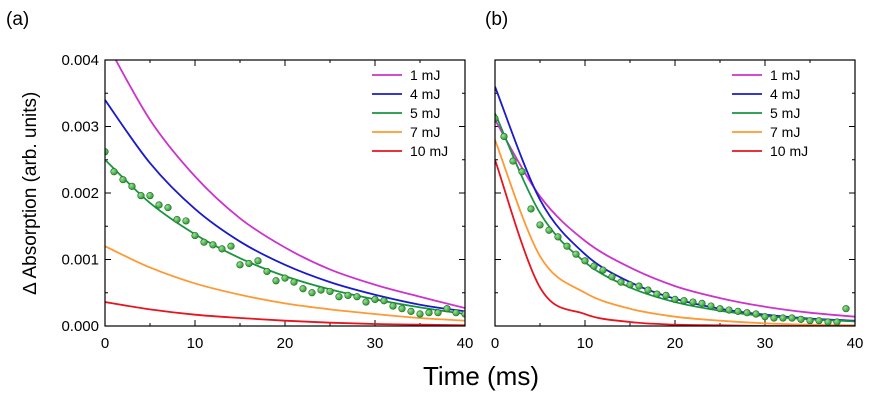 The image size is (872, 400). What do you see at coordinates (496, 19) in the screenshot?
I see `panel-label: (b)` at bounding box center [496, 19].